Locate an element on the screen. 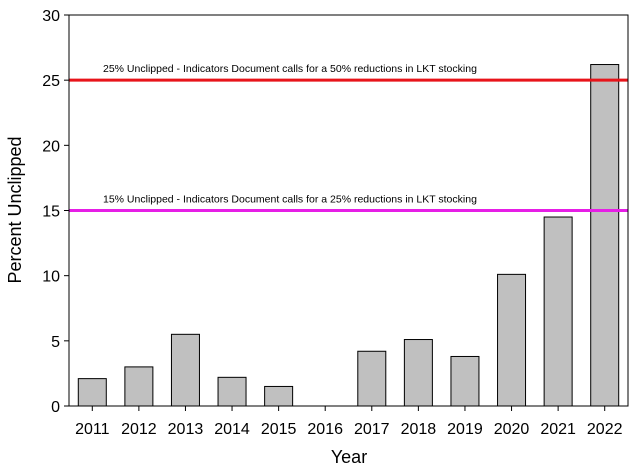  bar-2015 is located at coordinates (279, 396).